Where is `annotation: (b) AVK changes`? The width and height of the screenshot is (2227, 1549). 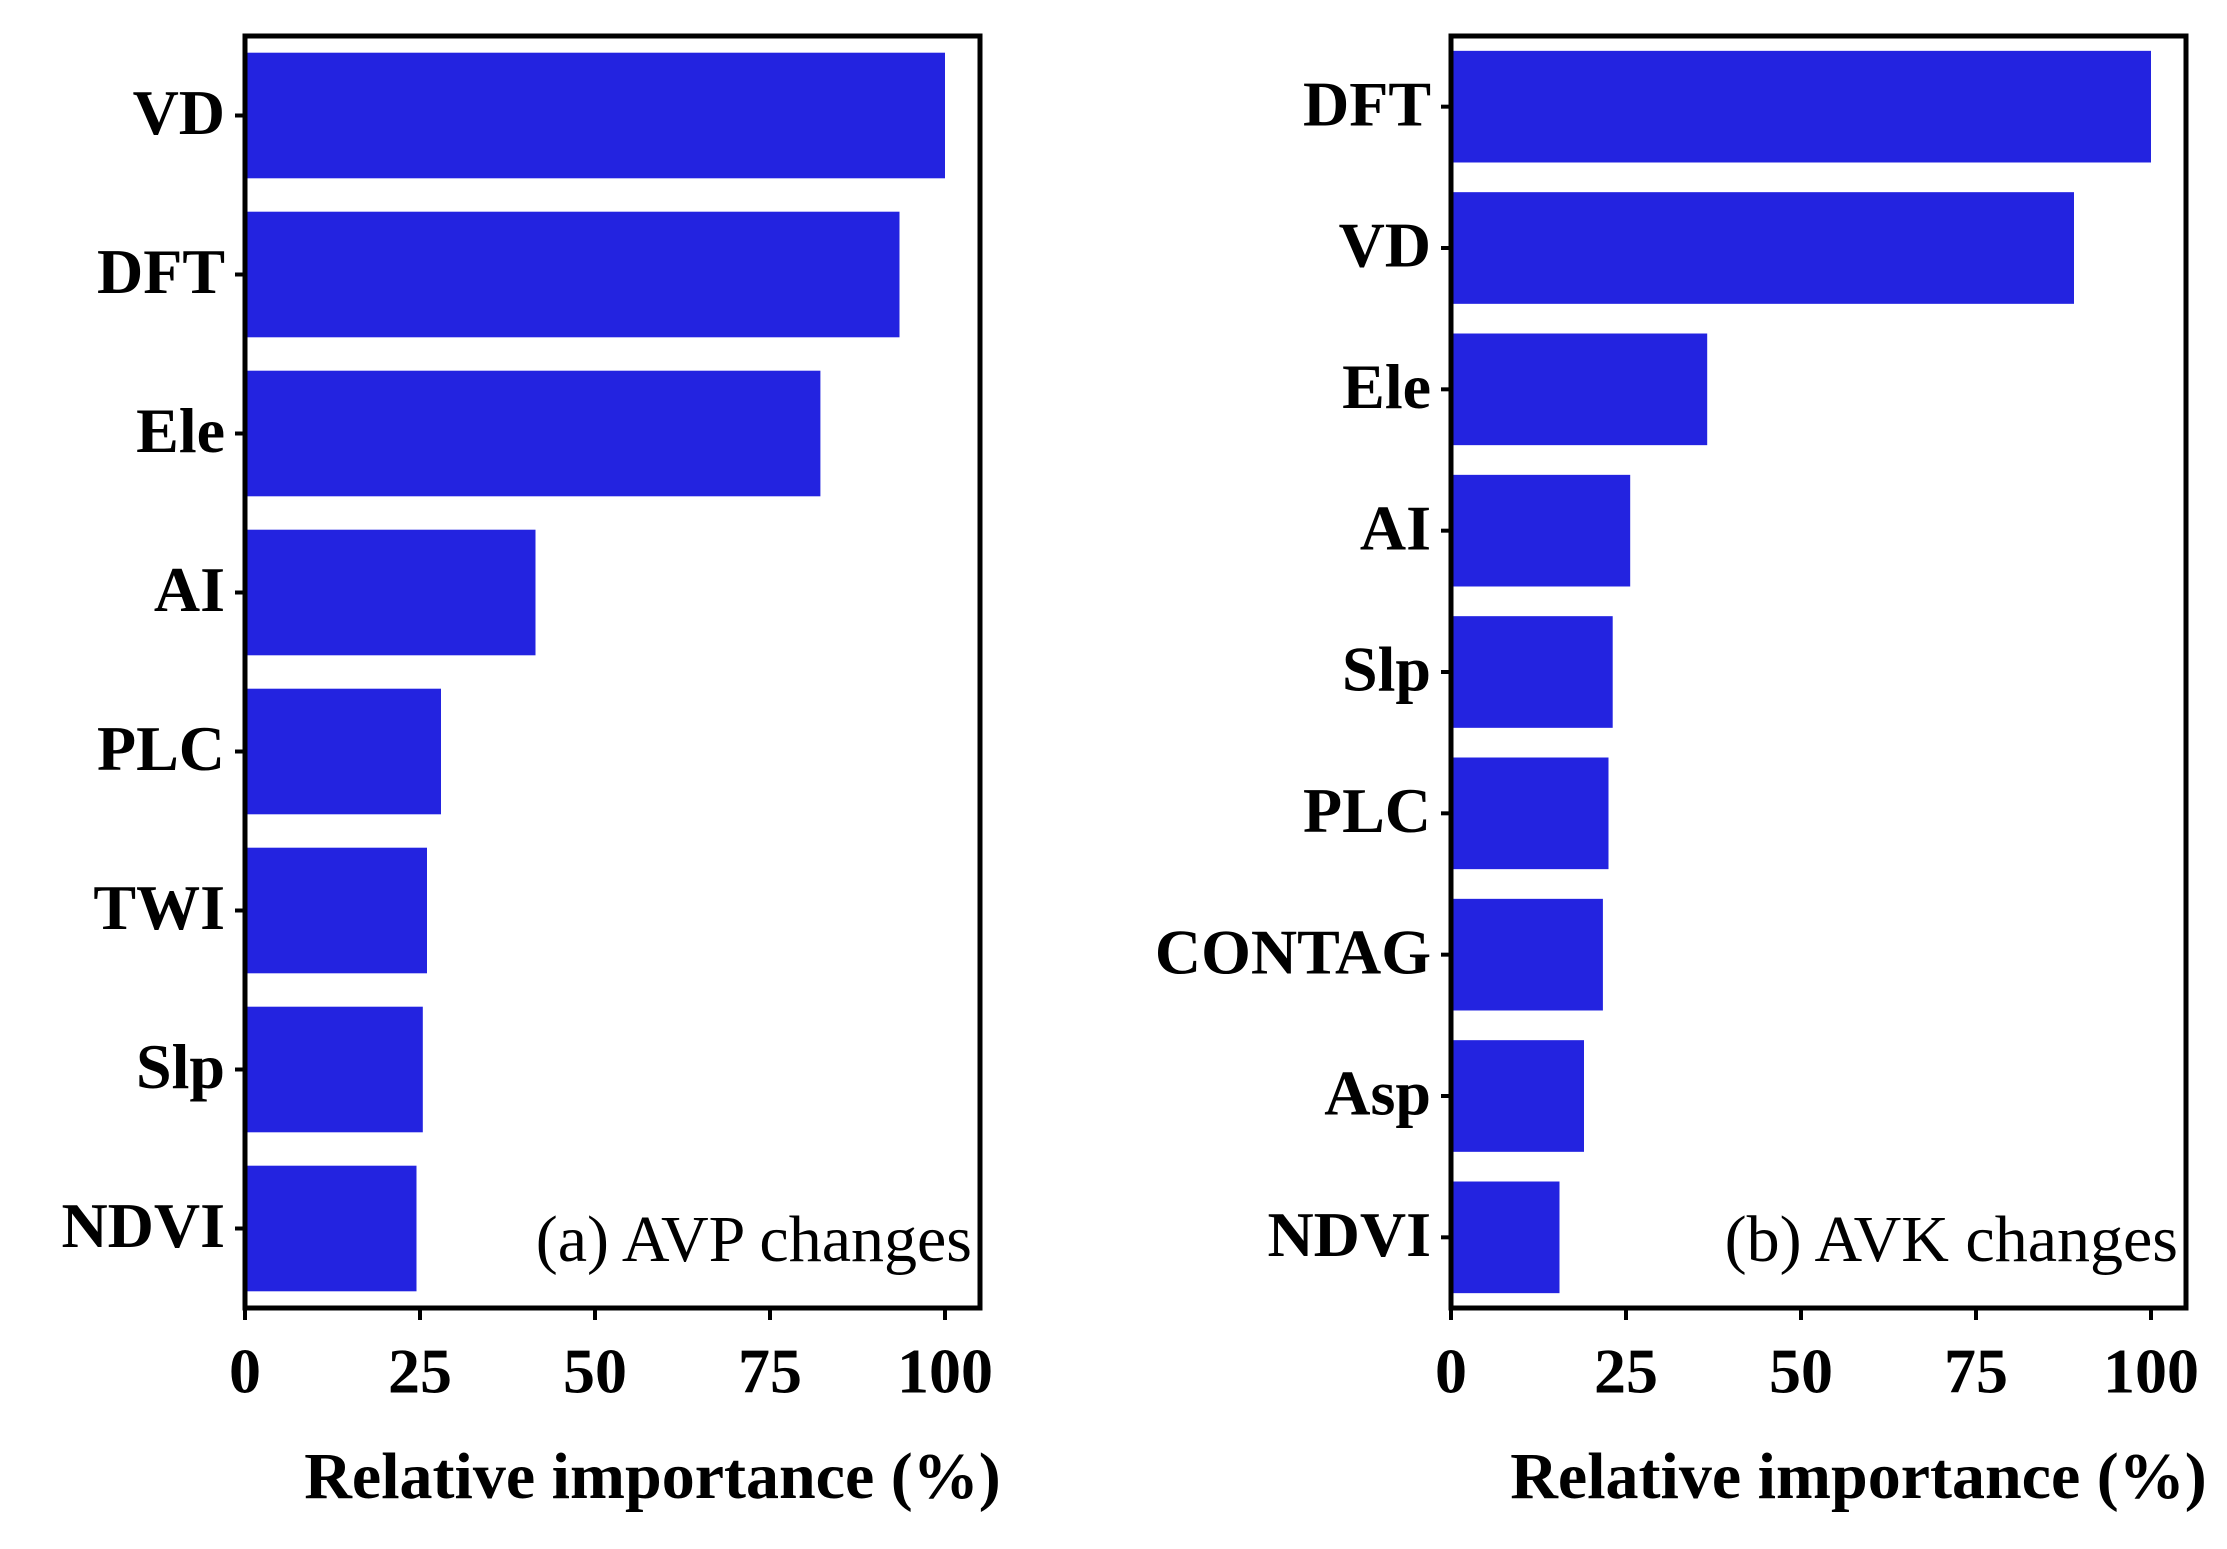
annotation: (b) AVK changes is located at coordinates (1951, 1239).